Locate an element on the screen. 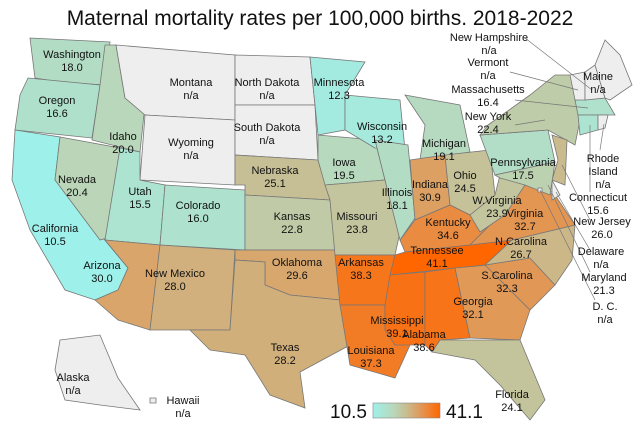 The width and height of the screenshot is (640, 427). state-name-alaska: Alaska is located at coordinates (73, 378).